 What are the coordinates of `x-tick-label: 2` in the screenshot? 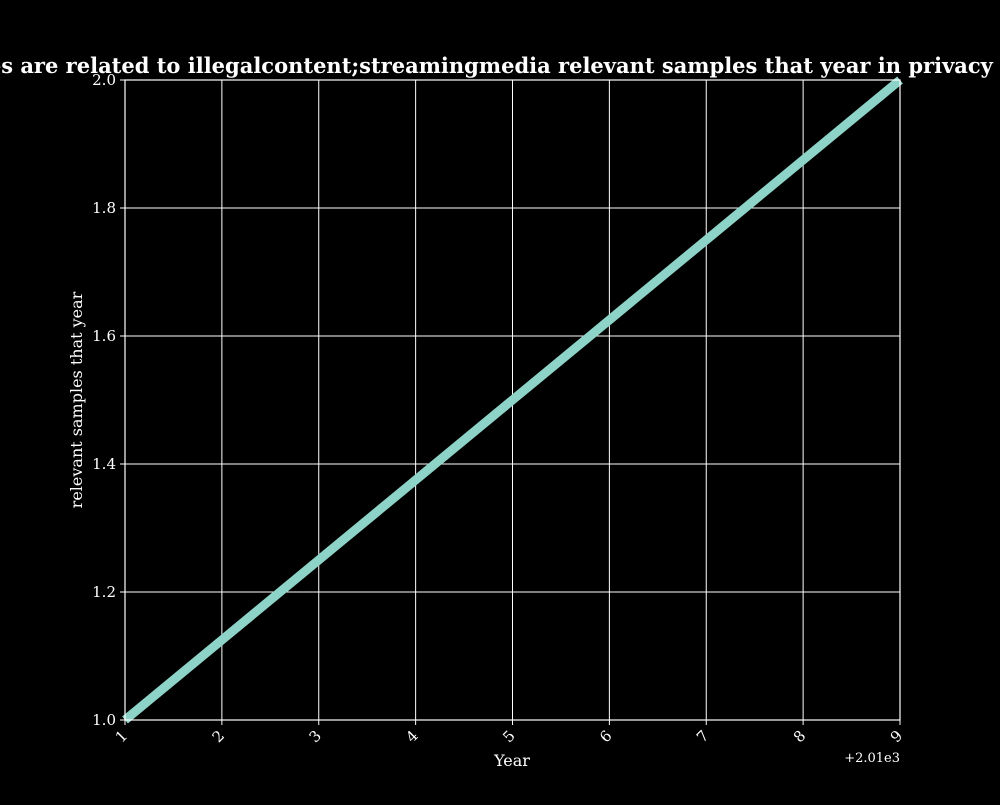 It's located at (218, 736).